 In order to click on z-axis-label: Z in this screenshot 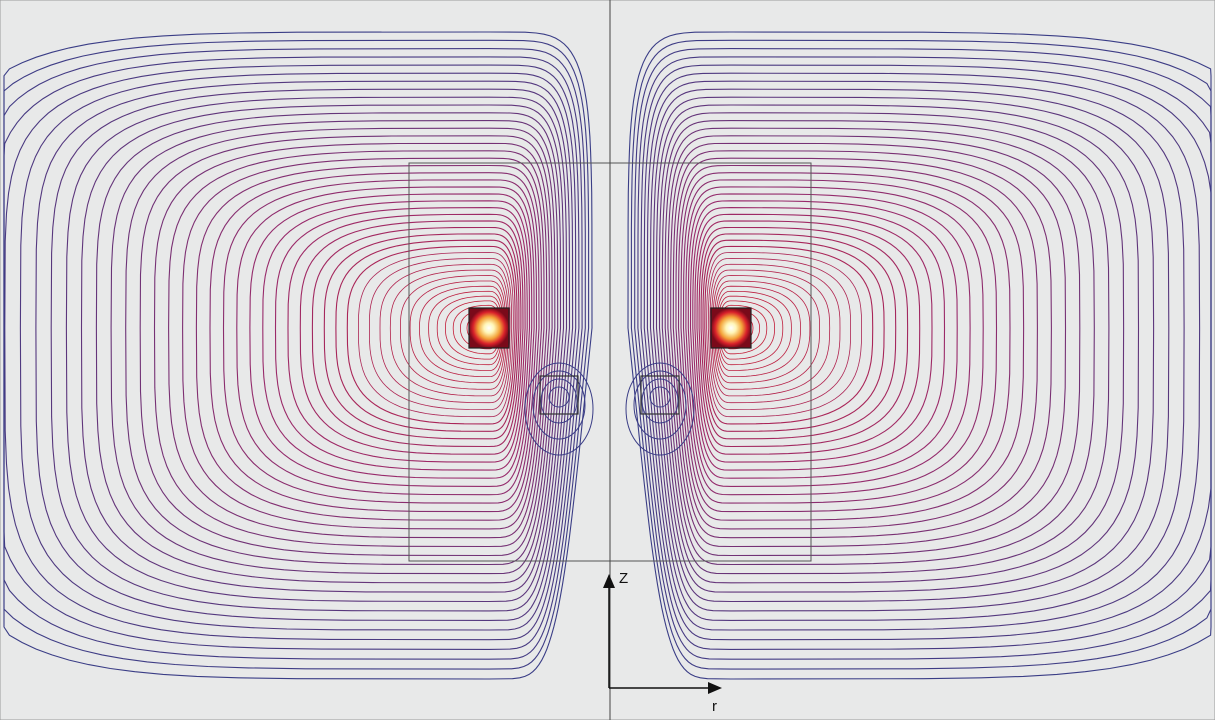, I will do `click(624, 578)`.